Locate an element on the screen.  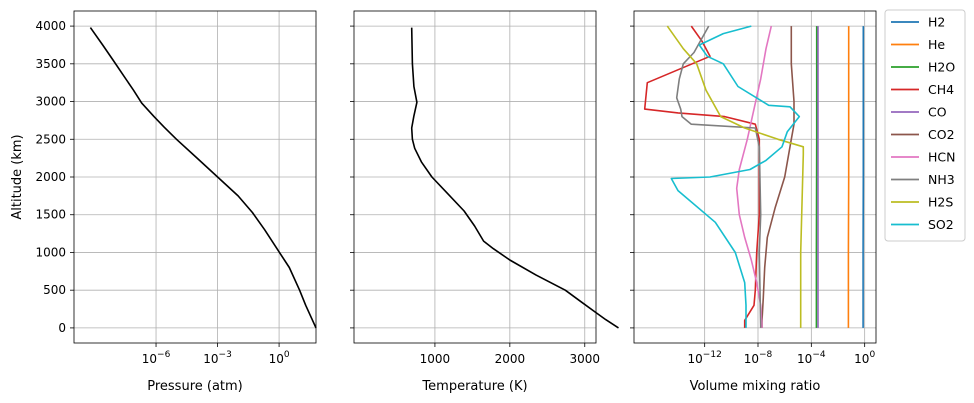
mixing-ratio-x-tick-label: 10⁰ is located at coordinates (864, 358).